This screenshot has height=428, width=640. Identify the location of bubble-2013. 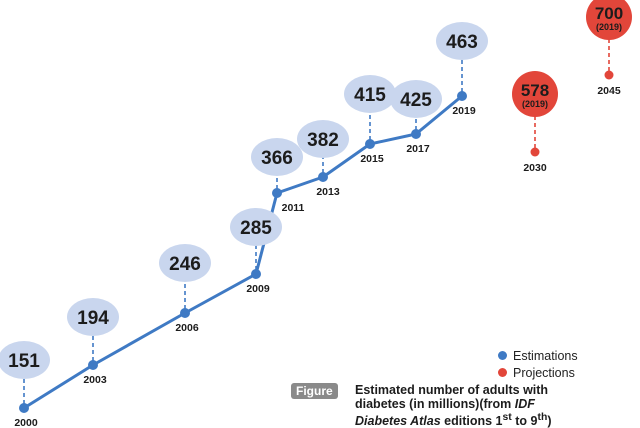
(323, 139).